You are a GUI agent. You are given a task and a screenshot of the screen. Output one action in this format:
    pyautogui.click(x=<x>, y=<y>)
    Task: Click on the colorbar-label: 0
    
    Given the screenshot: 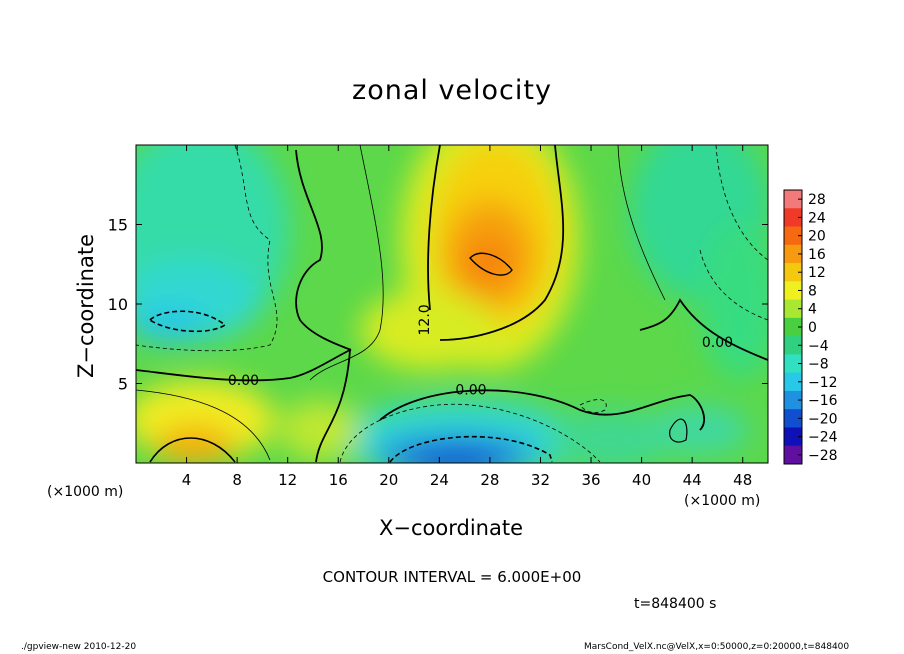 What is the action you would take?
    pyautogui.click(x=812, y=328)
    